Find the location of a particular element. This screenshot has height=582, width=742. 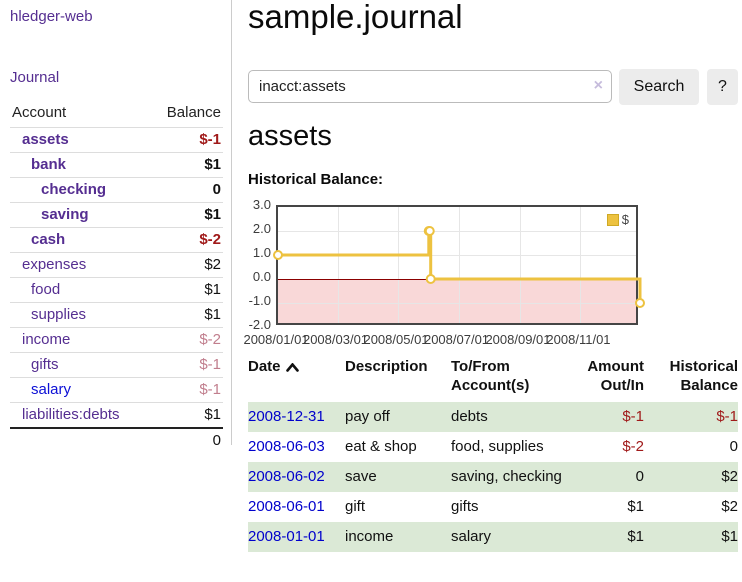

account-link-income: income is located at coordinates (46, 339).